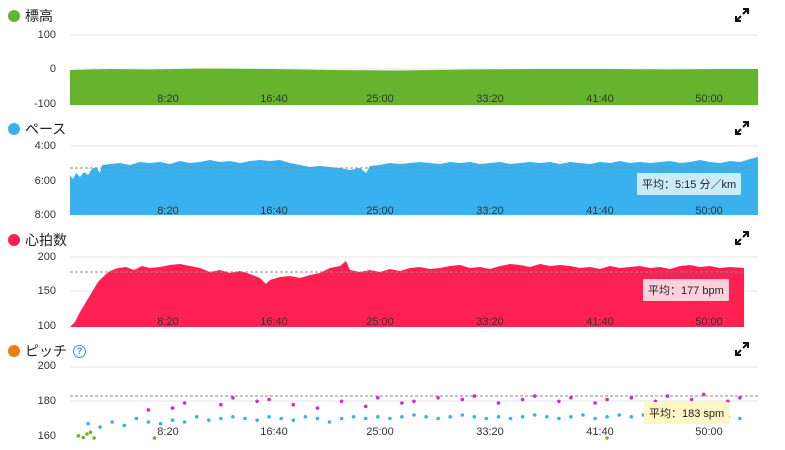  What do you see at coordinates (742, 128) in the screenshot?
I see `pace-expand-icon` at bounding box center [742, 128].